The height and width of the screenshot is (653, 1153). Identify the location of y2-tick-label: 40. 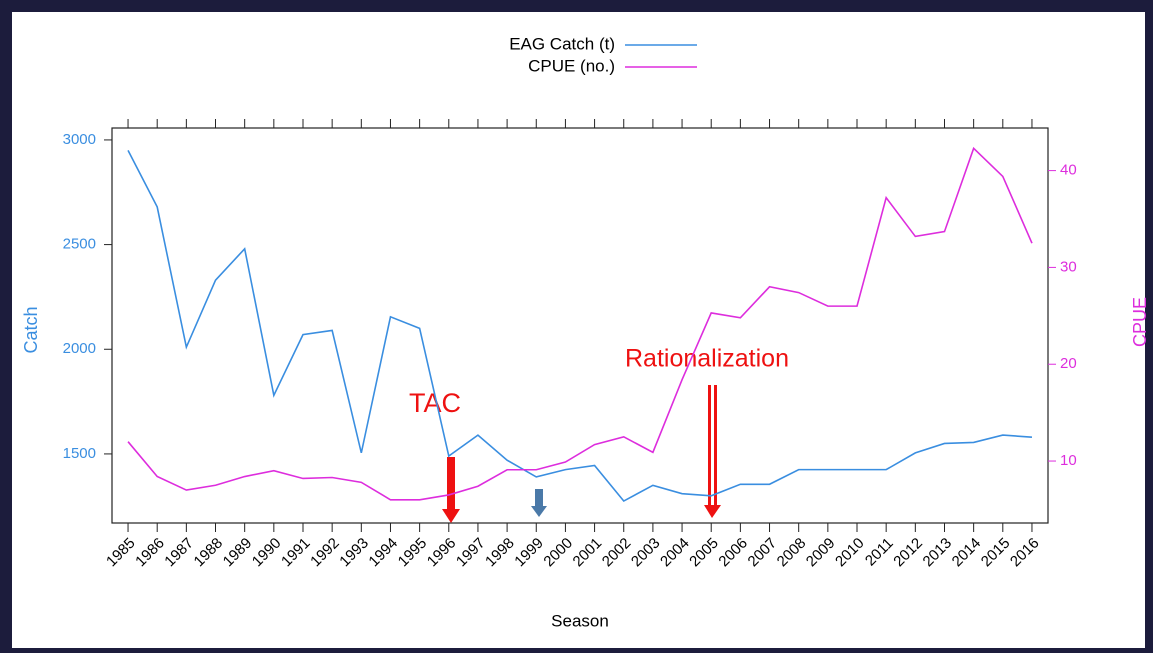
(1068, 170).